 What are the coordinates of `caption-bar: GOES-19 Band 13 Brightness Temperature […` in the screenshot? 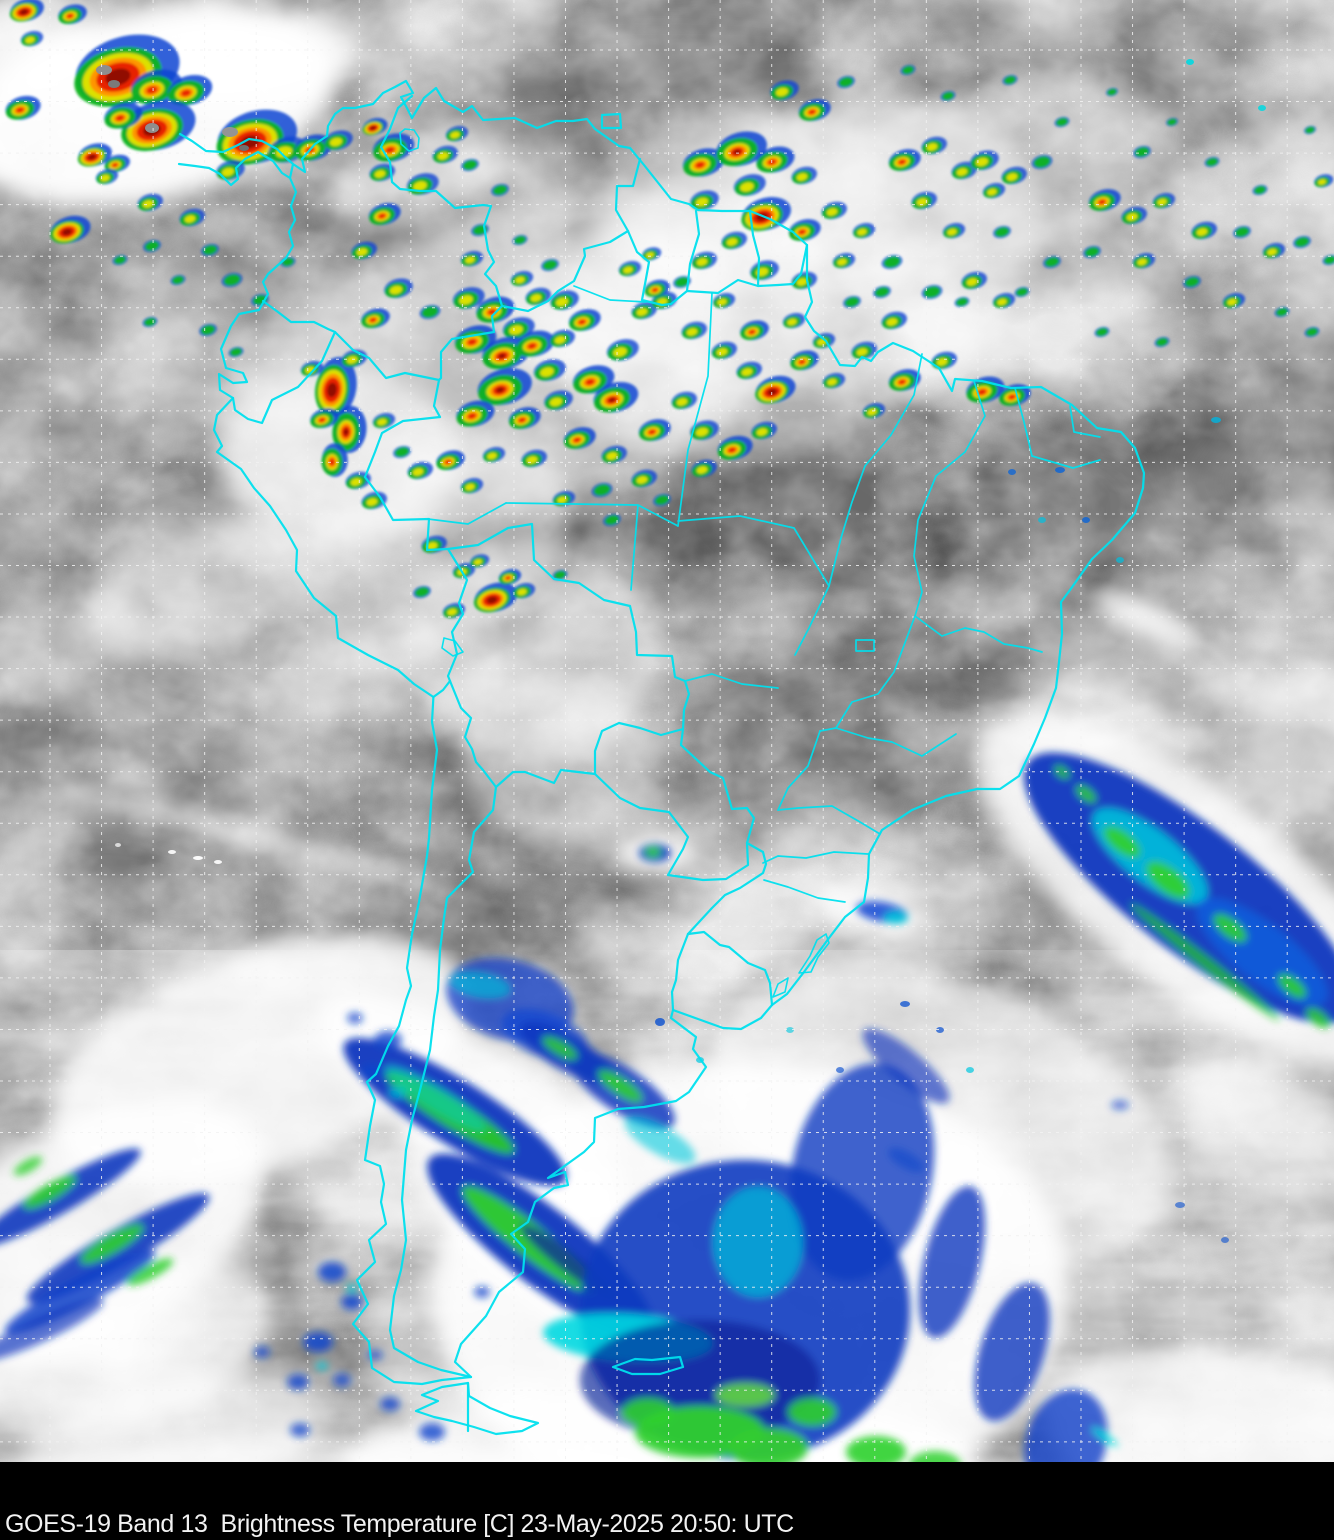 It's located at (667, 1501).